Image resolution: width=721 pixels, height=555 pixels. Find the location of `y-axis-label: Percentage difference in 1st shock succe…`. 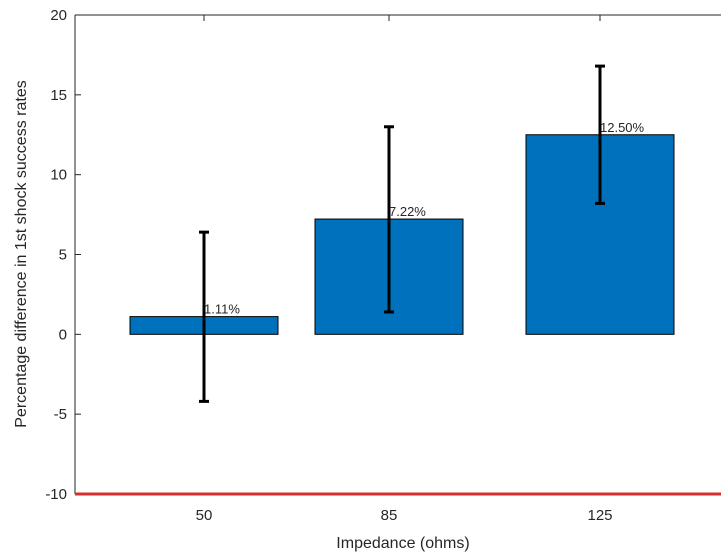

y-axis-label: Percentage difference in 1st shock succe… is located at coordinates (21, 253).